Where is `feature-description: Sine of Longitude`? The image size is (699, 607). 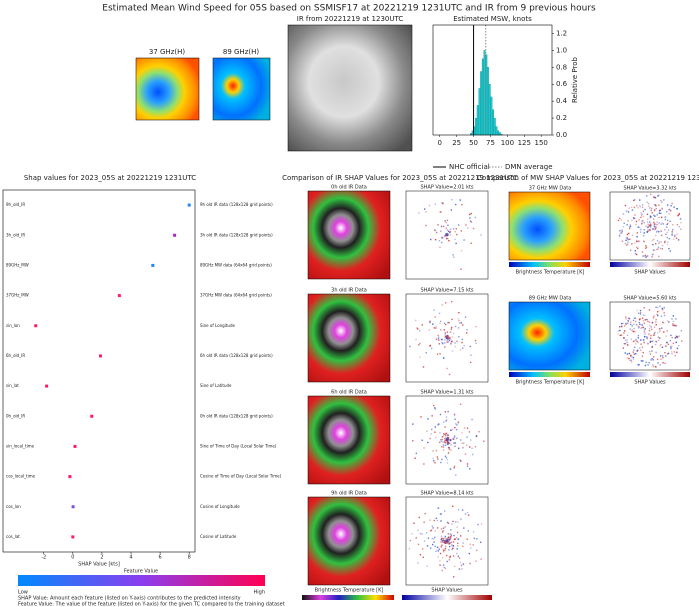 feature-description: Sine of Longitude is located at coordinates (217, 325).